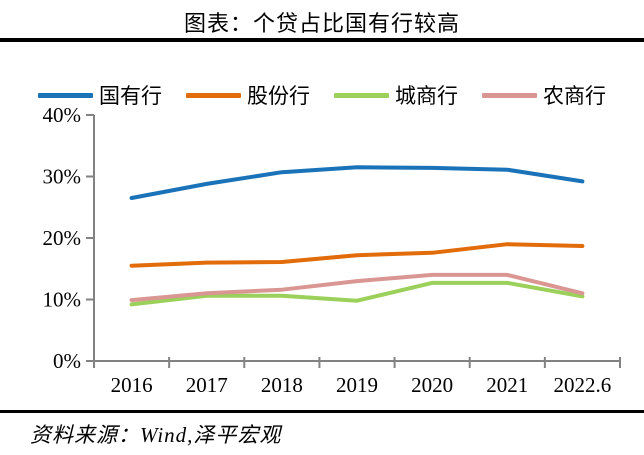 This screenshot has width=644, height=455. Describe the element at coordinates (62, 177) in the screenshot. I see `y-tick-label: 30%` at that location.